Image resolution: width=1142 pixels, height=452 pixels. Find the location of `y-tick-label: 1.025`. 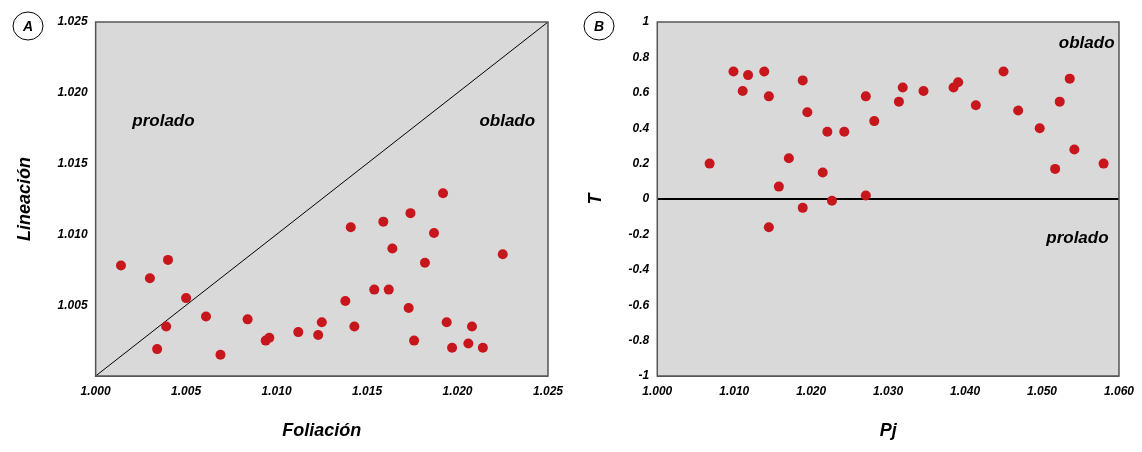

y-tick-label: 1.025 is located at coordinates (72, 21).